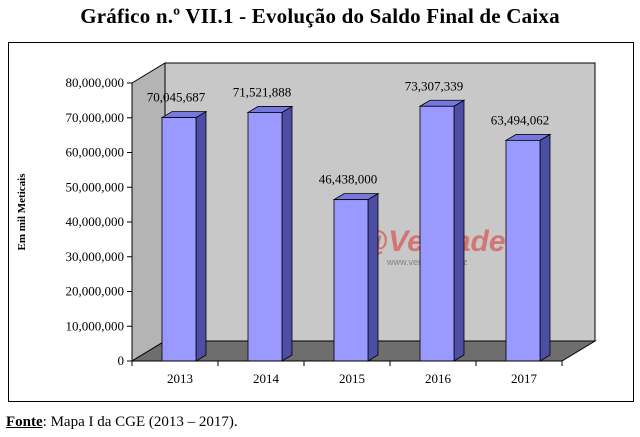  What do you see at coordinates (95, 221) in the screenshot?
I see `y-tick-label: 40,000,000` at bounding box center [95, 221].